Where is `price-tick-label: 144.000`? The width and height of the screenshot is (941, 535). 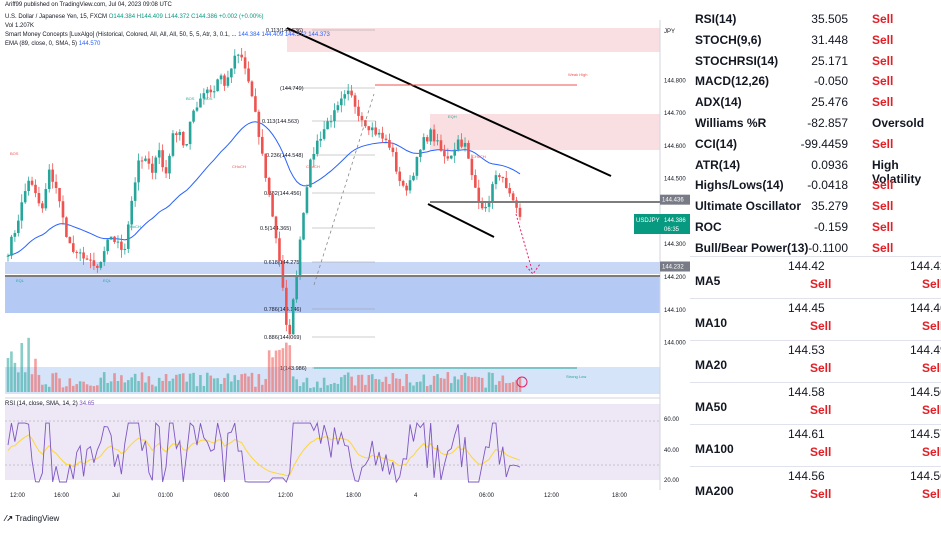
price-tick-label: 144.000 is located at coordinates (675, 344).